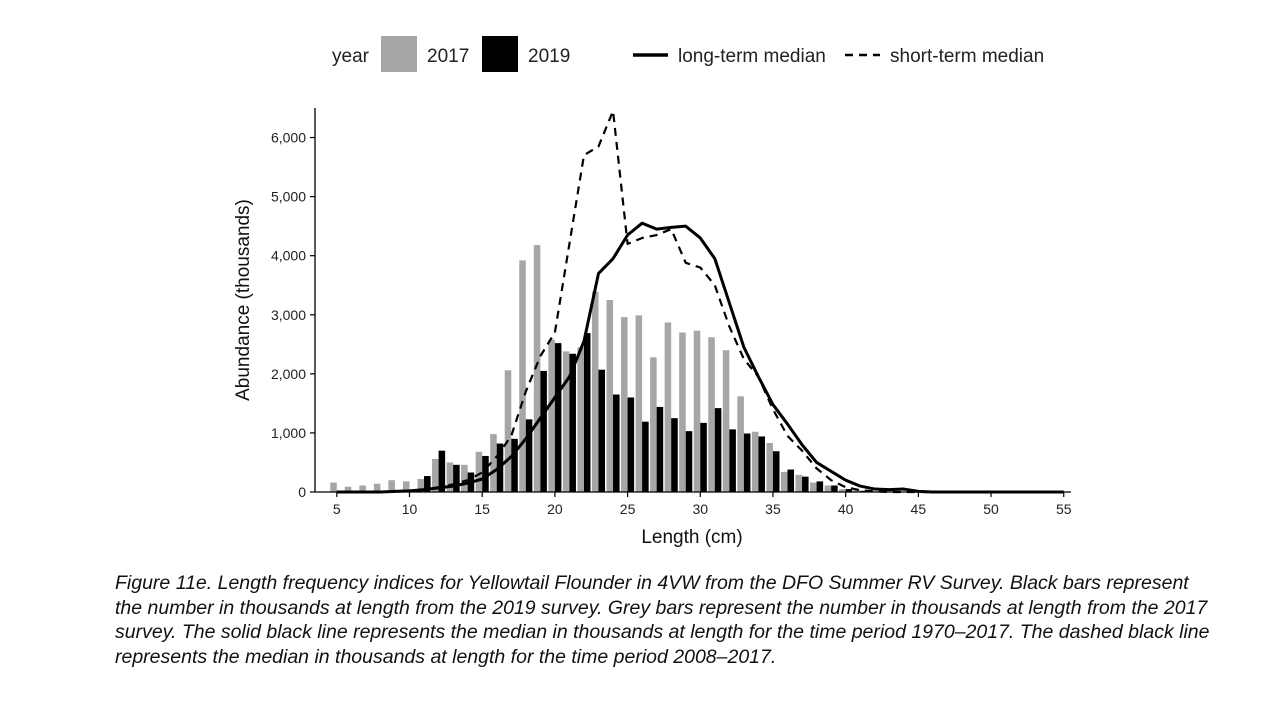 This screenshot has width=1280, height=720. I want to click on x-tick-label: 30, so click(700, 509).